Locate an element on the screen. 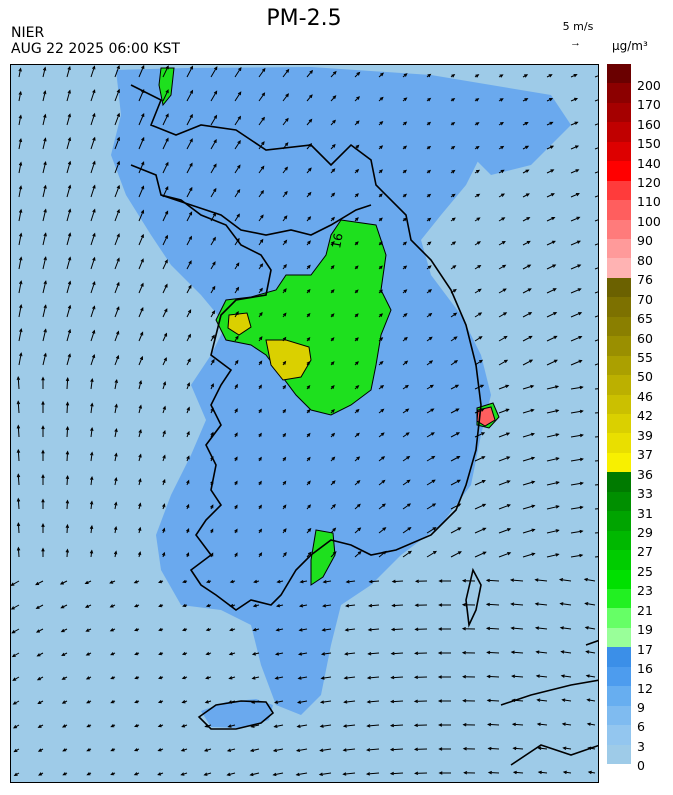 This screenshot has width=673, height=795. wind-reference-label: 5 m/s is located at coordinates (578, 26).